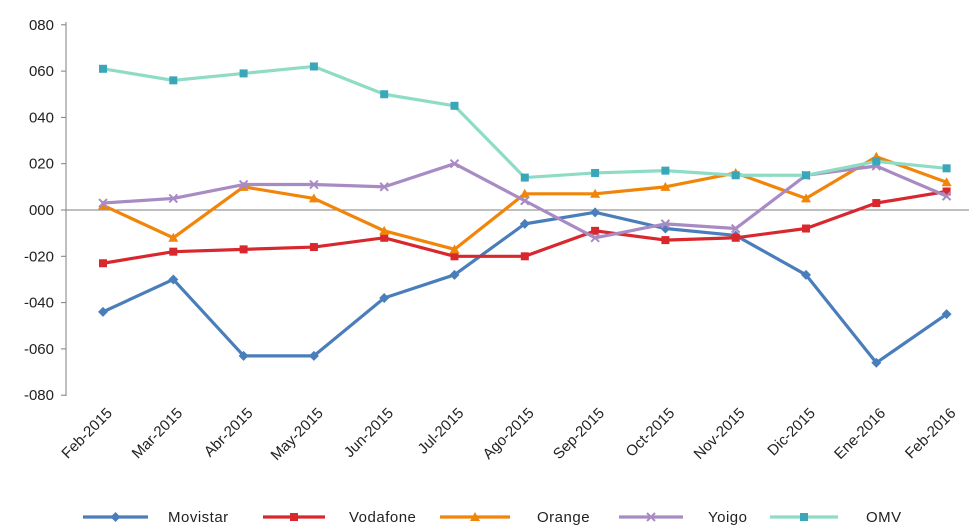 This screenshot has width=969, height=526. Describe the element at coordinates (41, 25) in the screenshot. I see `y-tick-label: 080` at that location.